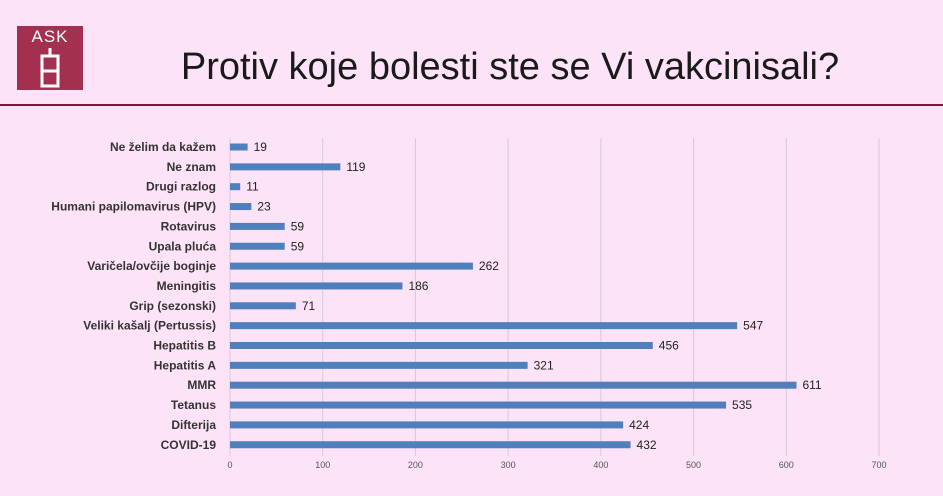 Image resolution: width=943 pixels, height=496 pixels. I want to click on category-label: Veliki kašalj (Pertussis), so click(149, 326).